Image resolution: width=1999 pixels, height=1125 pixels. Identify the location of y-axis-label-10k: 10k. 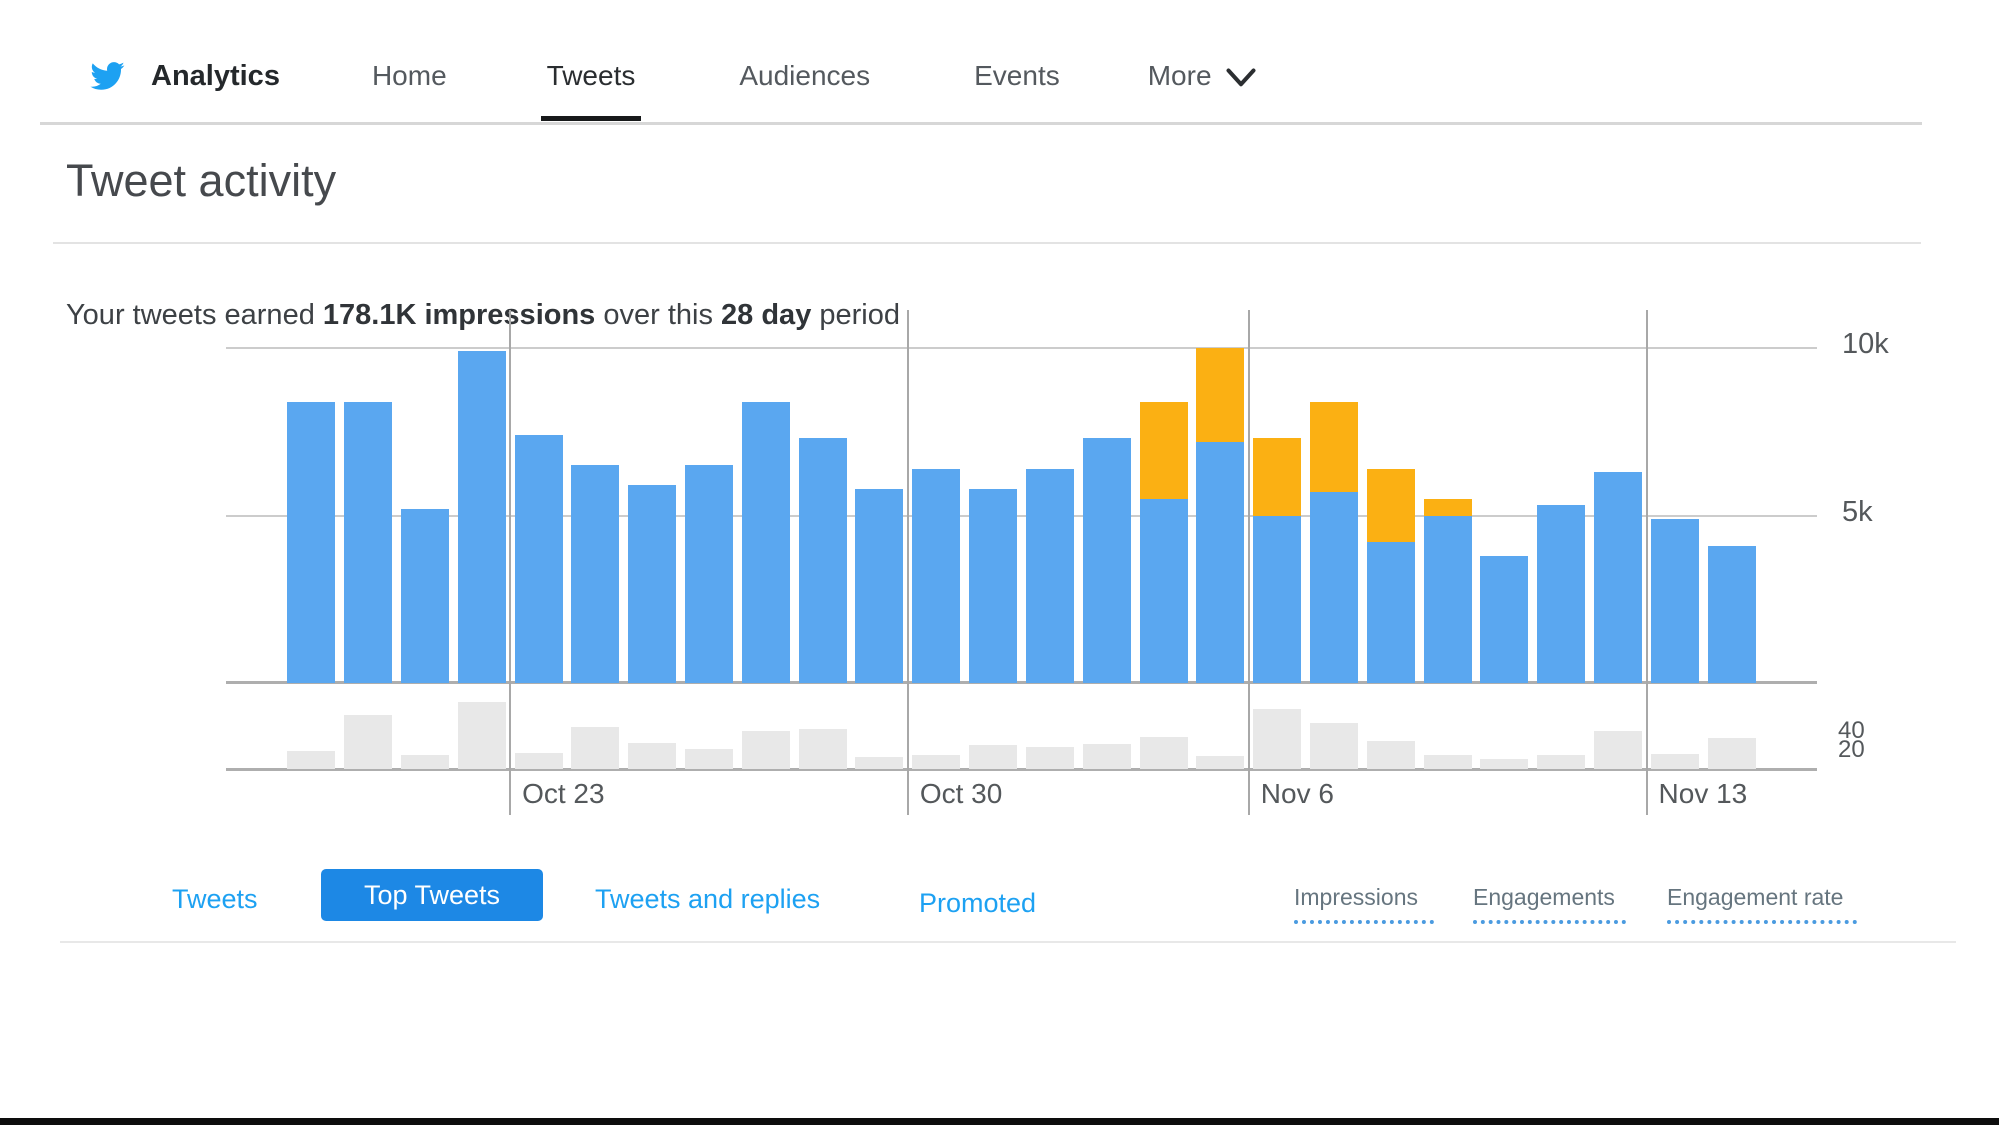
(1865, 344).